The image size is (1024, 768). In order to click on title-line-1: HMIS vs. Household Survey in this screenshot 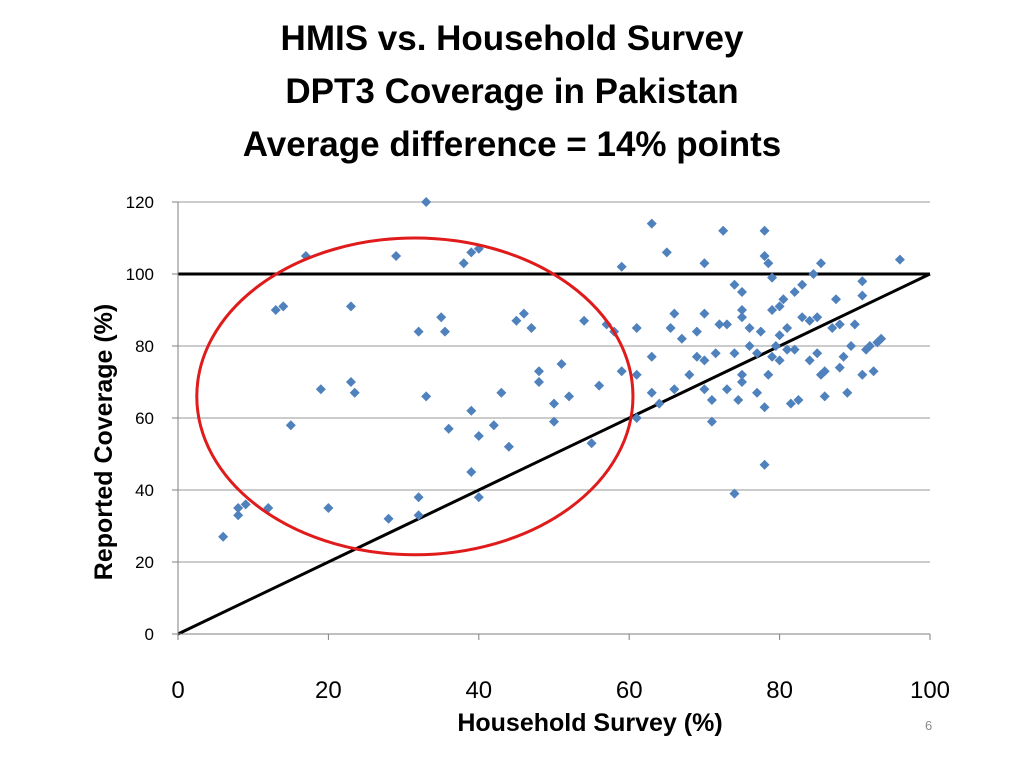, I will do `click(512, 38)`.